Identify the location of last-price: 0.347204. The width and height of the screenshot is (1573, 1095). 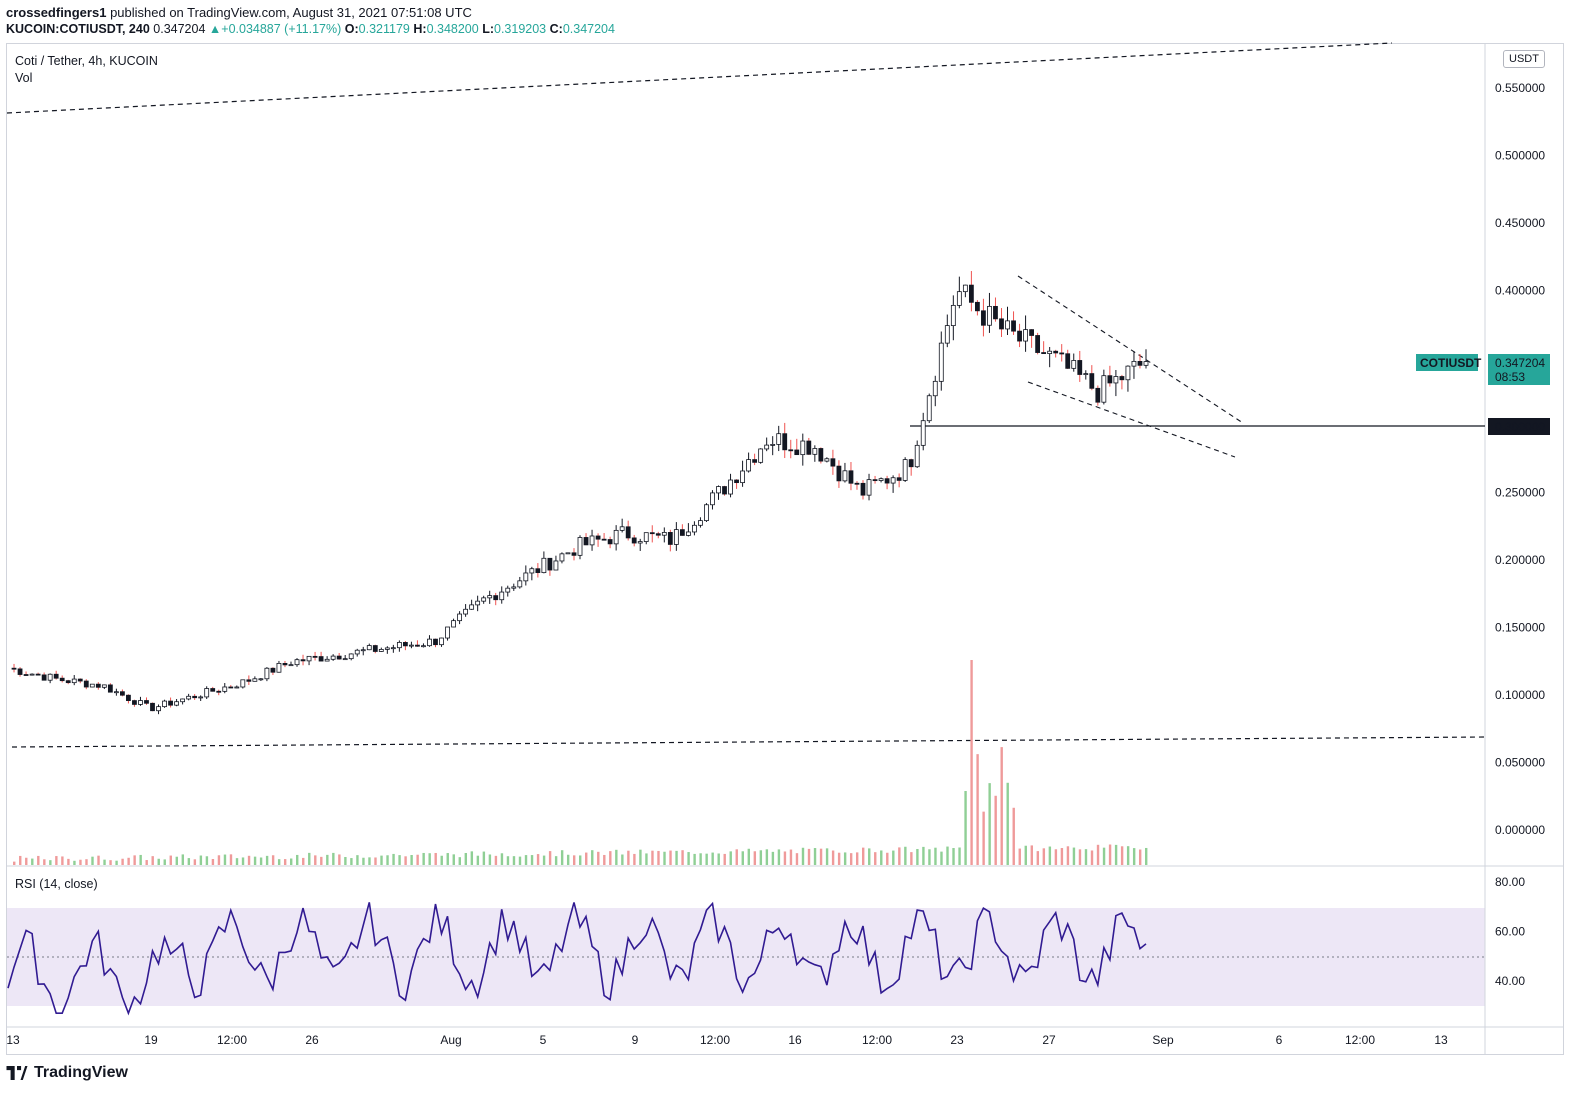
(179, 29).